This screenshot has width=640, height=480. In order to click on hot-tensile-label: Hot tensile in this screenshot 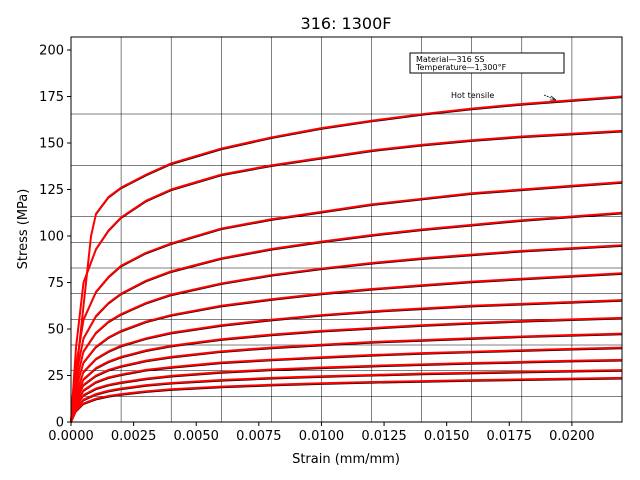, I will do `click(472, 95)`.